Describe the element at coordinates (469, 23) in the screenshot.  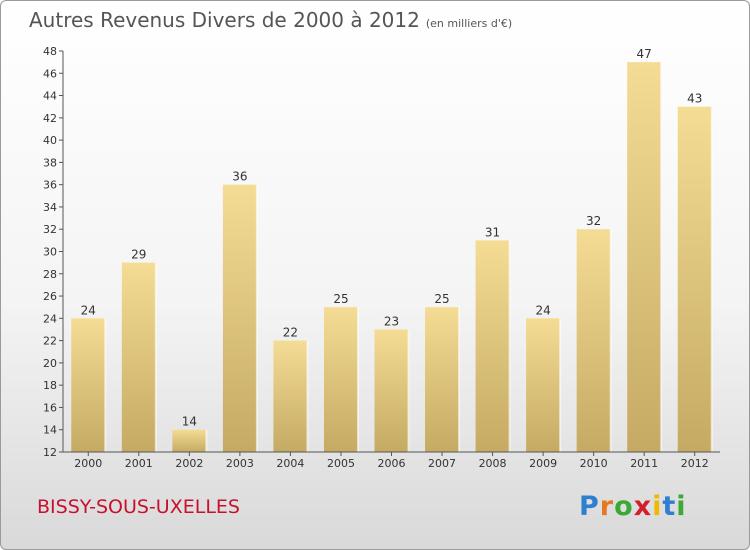
I see `chart-subtitle: (en milliers d'€)` at that location.